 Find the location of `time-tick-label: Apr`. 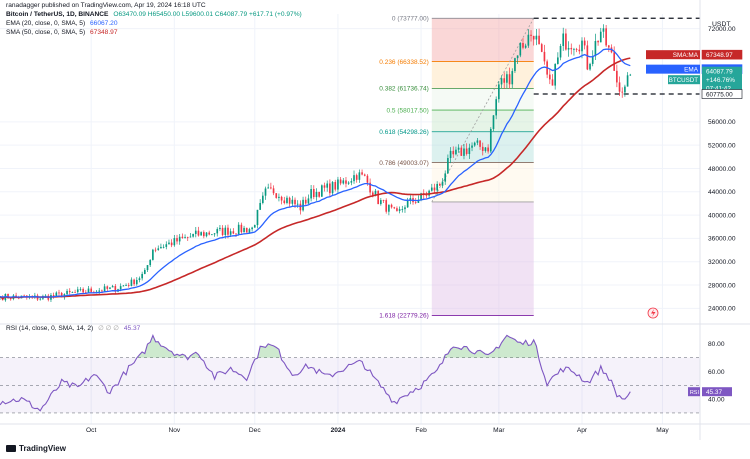

time-tick-label: Apr is located at coordinates (582, 430).